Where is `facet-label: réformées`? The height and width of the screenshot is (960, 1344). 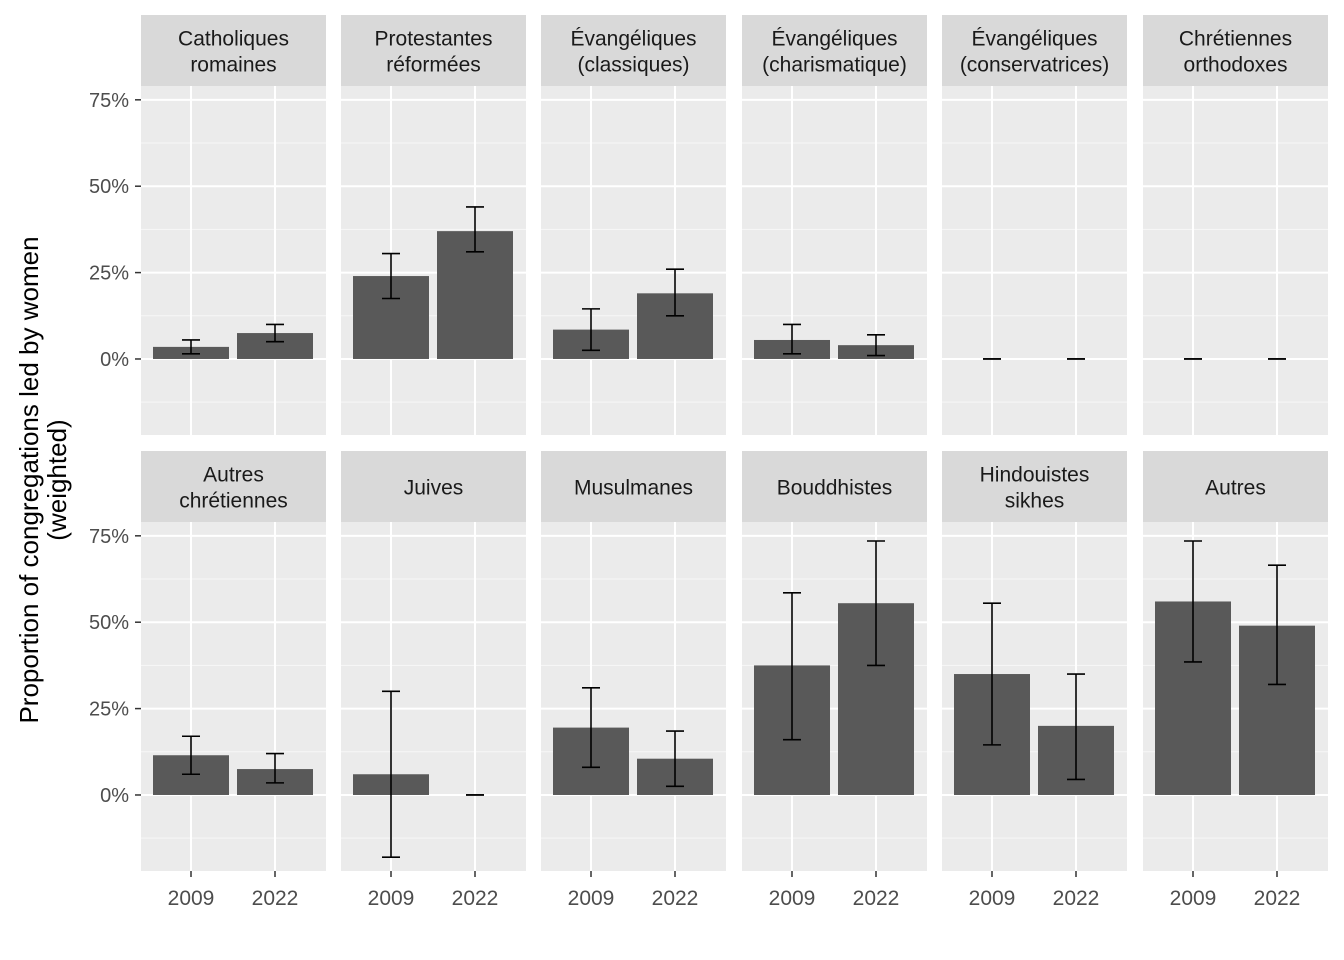
facet-label: réformées is located at coordinates (433, 65).